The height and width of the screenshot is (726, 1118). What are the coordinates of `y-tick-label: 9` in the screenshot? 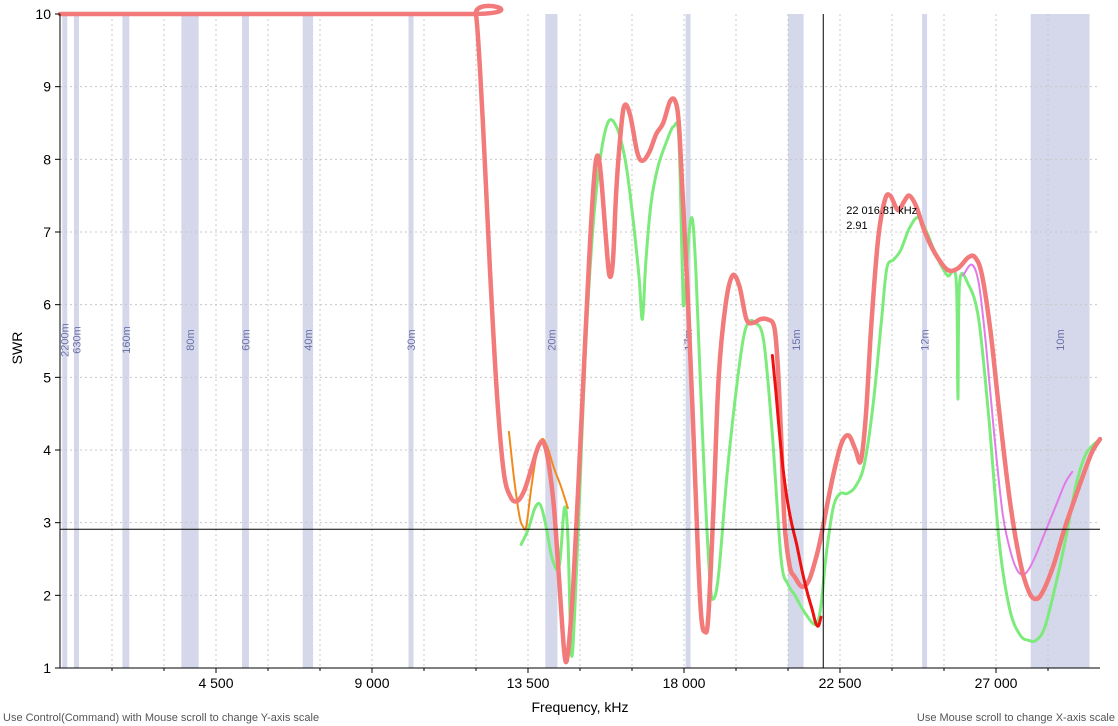 It's located at (47, 87).